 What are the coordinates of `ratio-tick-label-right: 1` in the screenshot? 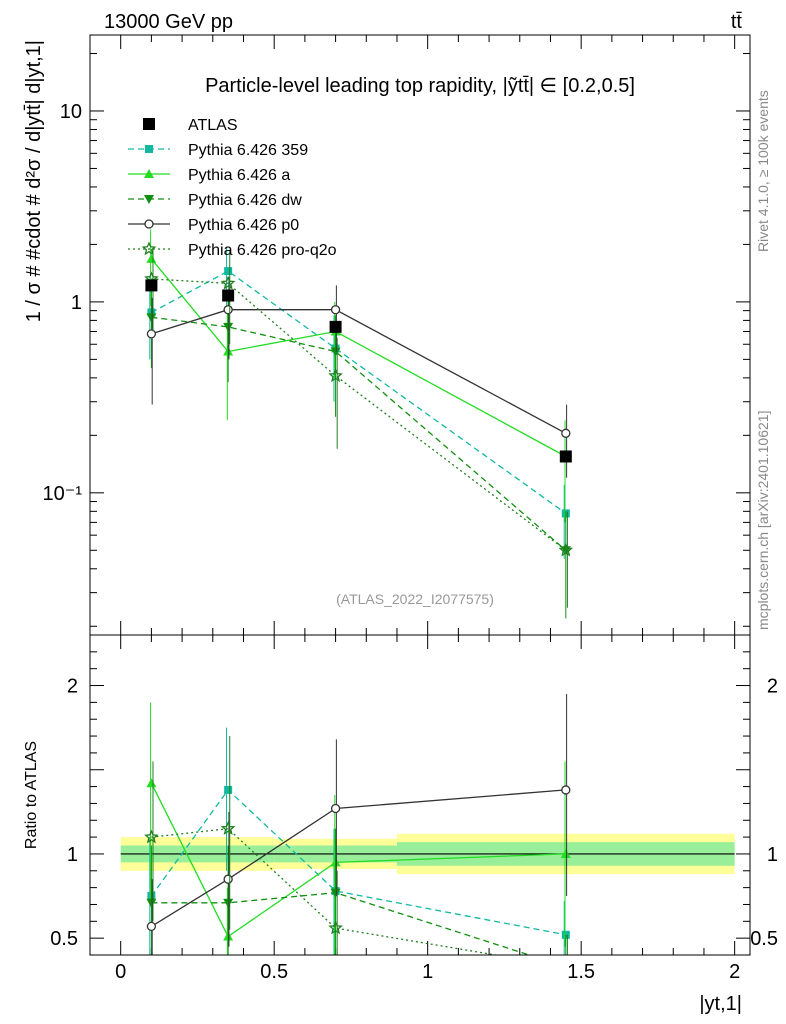 It's located at (772, 855).